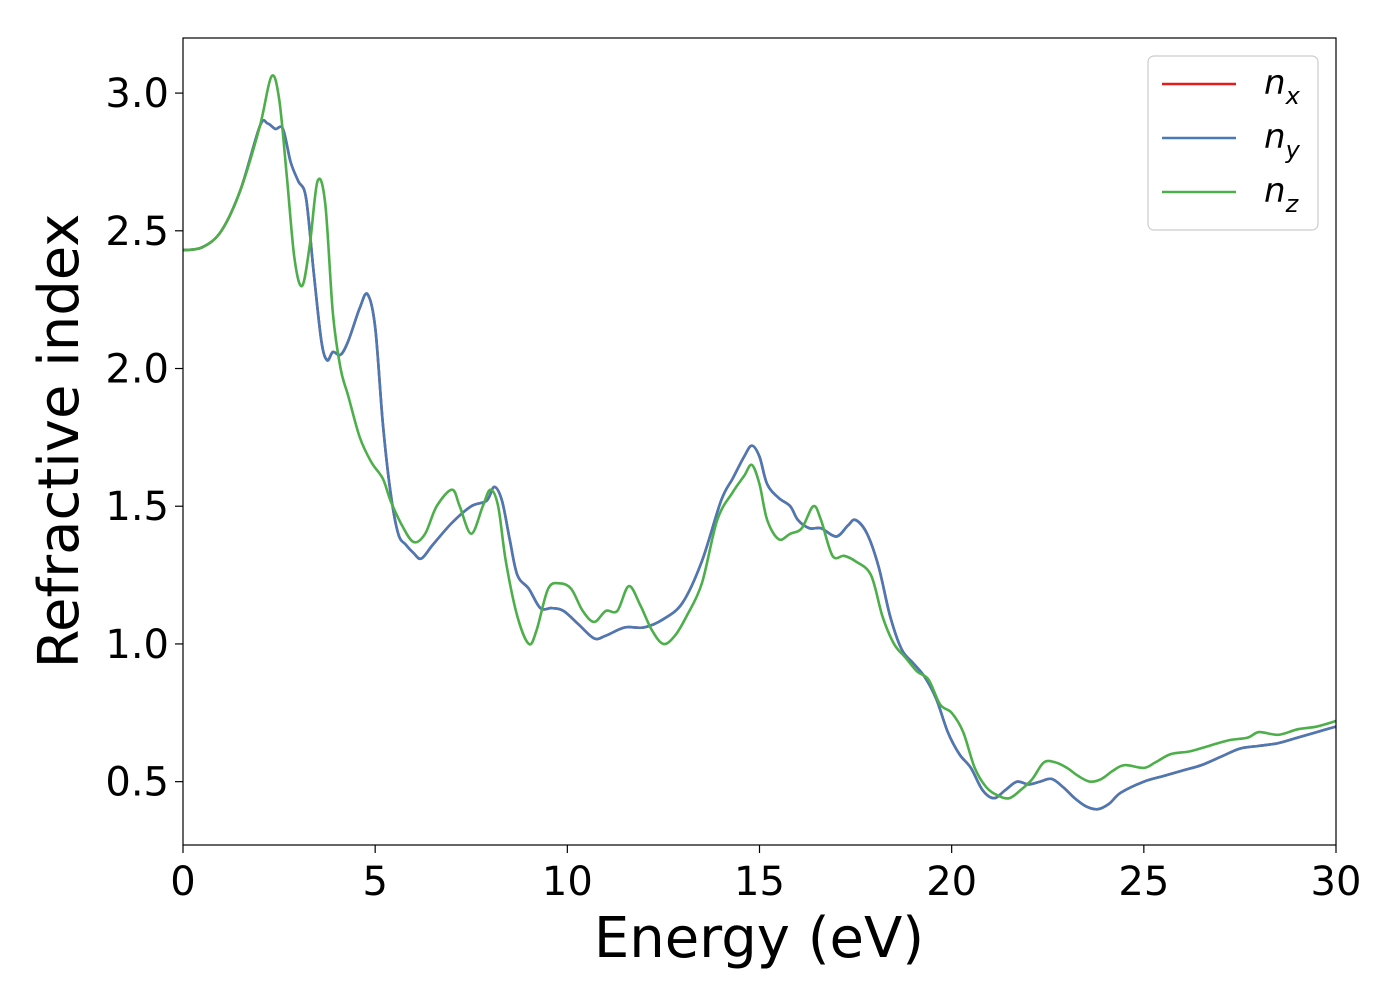  What do you see at coordinates (1336, 882) in the screenshot?
I see `x-tick-label: 30` at bounding box center [1336, 882].